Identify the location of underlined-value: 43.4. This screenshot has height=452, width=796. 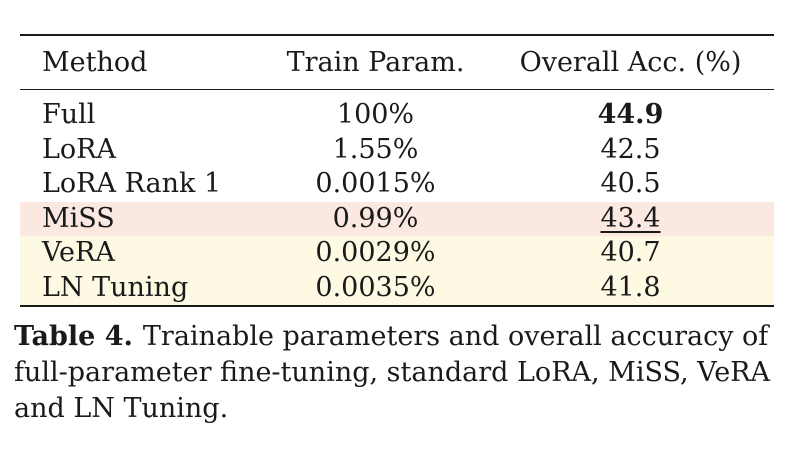
(630, 218).